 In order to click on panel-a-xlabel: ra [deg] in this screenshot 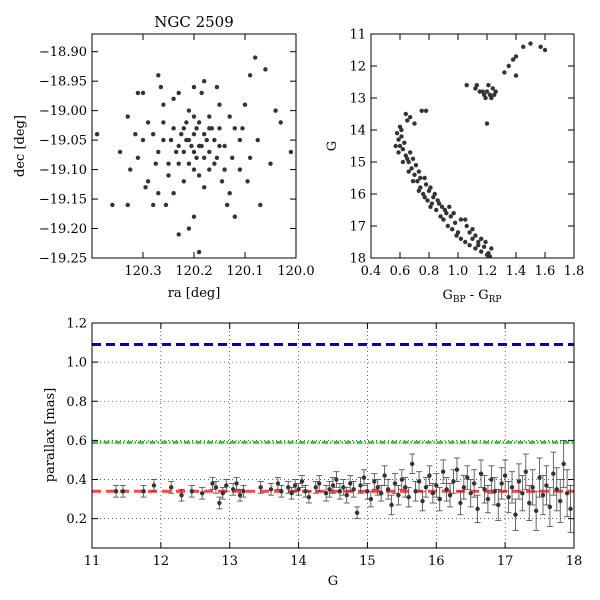, I will do `click(194, 293)`.